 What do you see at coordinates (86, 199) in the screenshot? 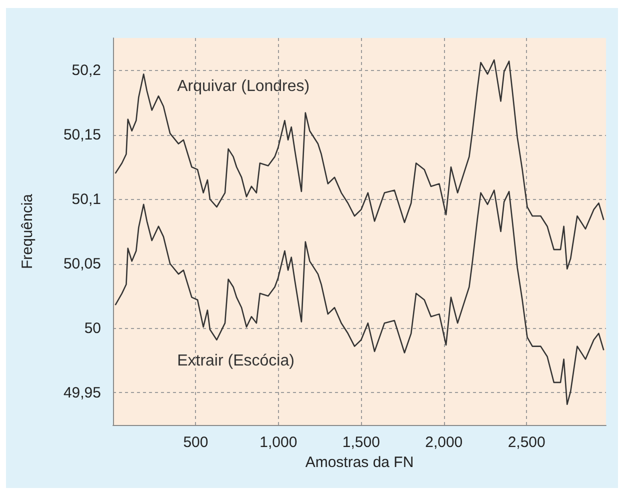
I see `y-tick-label: 50,1` at bounding box center [86, 199].